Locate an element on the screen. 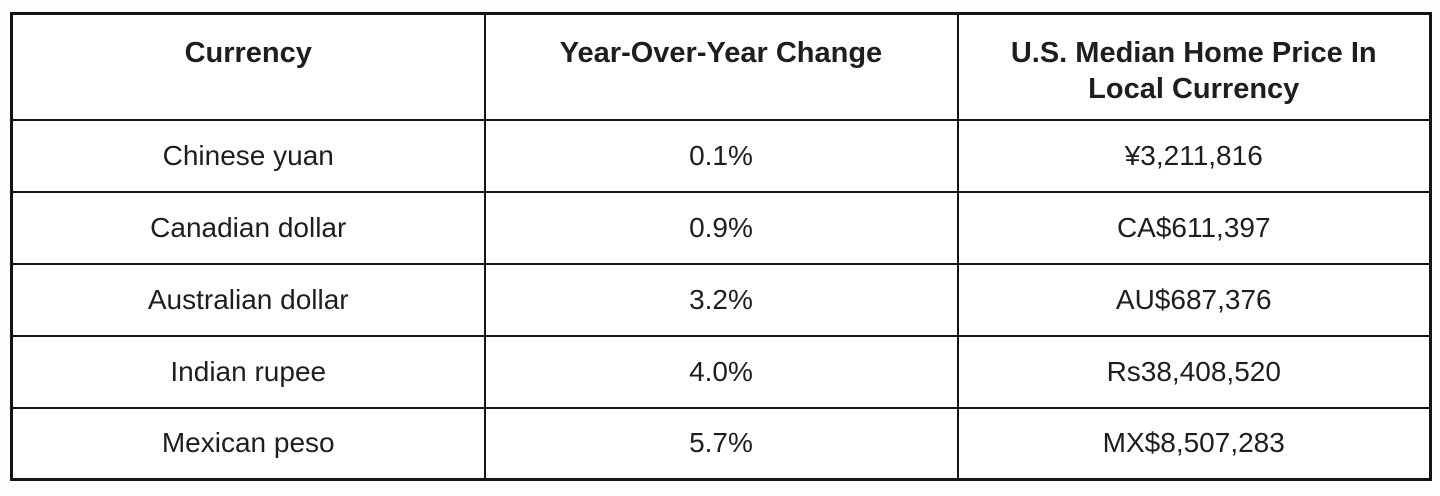 The width and height of the screenshot is (1440, 496). table-row: Indian rupee 4.0% Rs38,408,520 is located at coordinates (721, 371).